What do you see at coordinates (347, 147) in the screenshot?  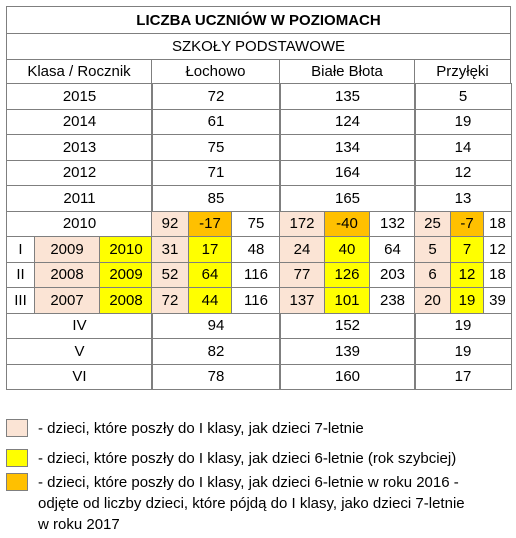 I see `value-biale-blota: 134` at bounding box center [347, 147].